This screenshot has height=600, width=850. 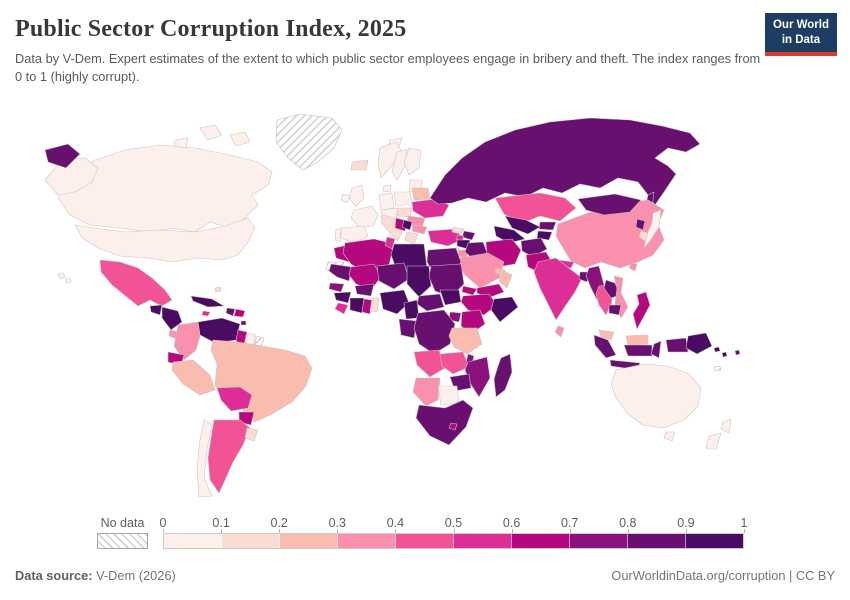 What do you see at coordinates (136, 283) in the screenshot?
I see `country-mexico` at bounding box center [136, 283].